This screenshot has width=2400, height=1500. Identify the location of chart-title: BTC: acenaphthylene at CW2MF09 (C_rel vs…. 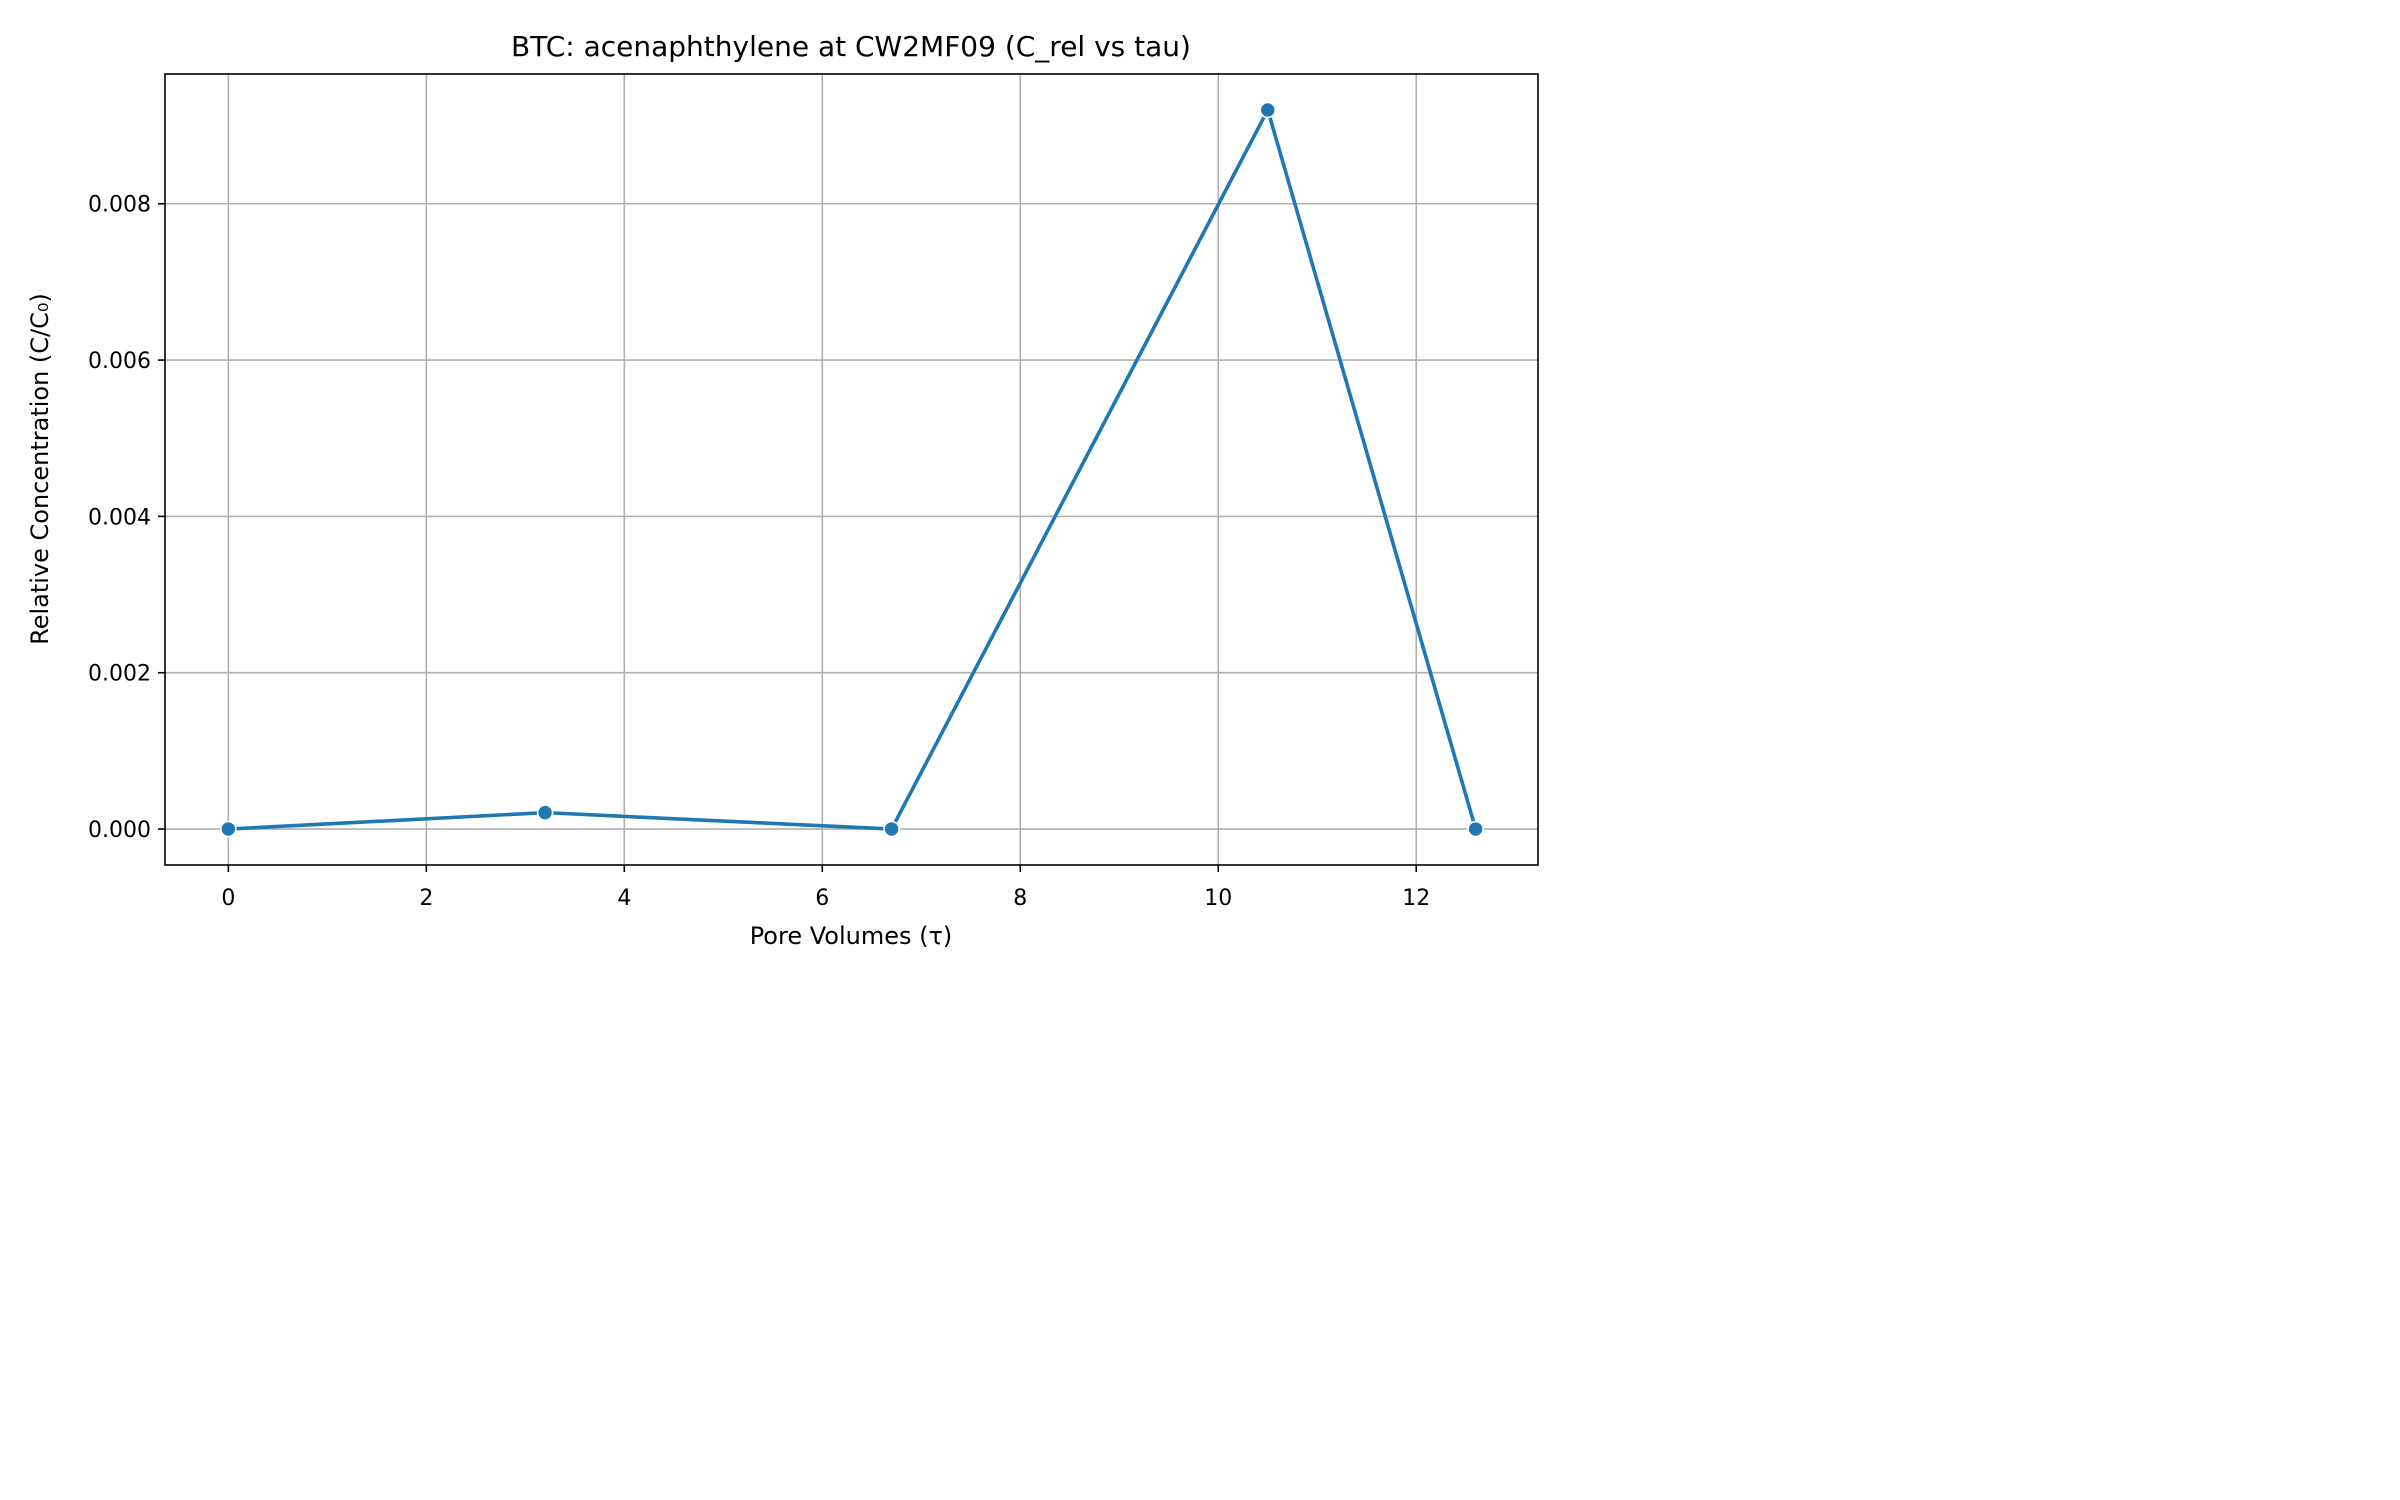
(851, 46).